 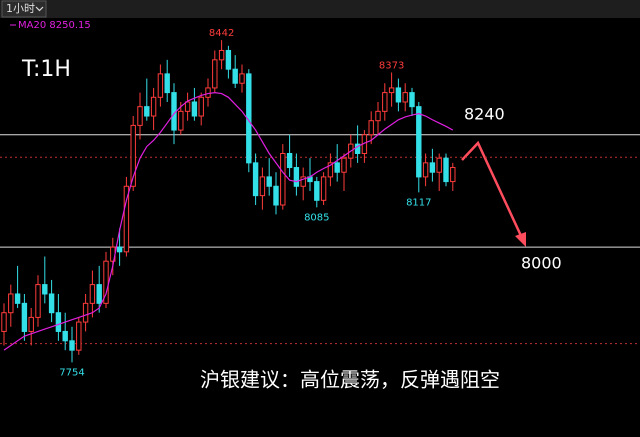 I want to click on timeframe-label: 1小时, so click(x=20, y=8).